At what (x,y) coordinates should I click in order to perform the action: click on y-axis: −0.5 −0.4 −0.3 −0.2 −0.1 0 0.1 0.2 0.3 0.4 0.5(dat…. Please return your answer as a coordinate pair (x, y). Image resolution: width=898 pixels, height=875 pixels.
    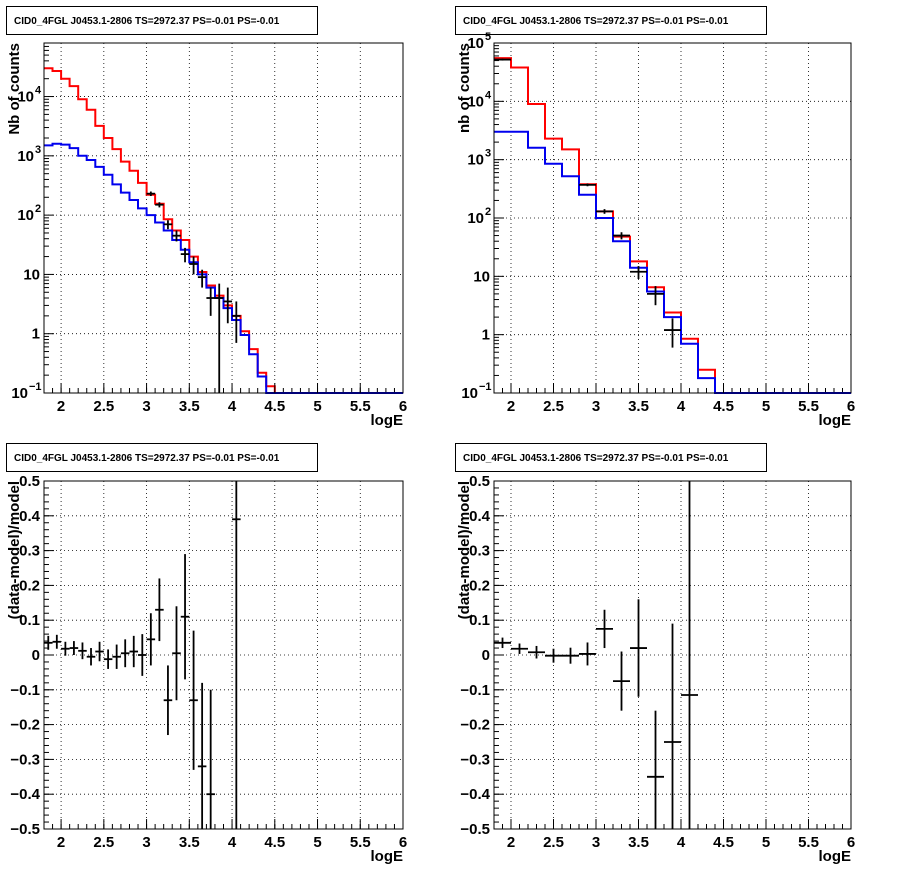
    Looking at the image, I should click on (480, 655).